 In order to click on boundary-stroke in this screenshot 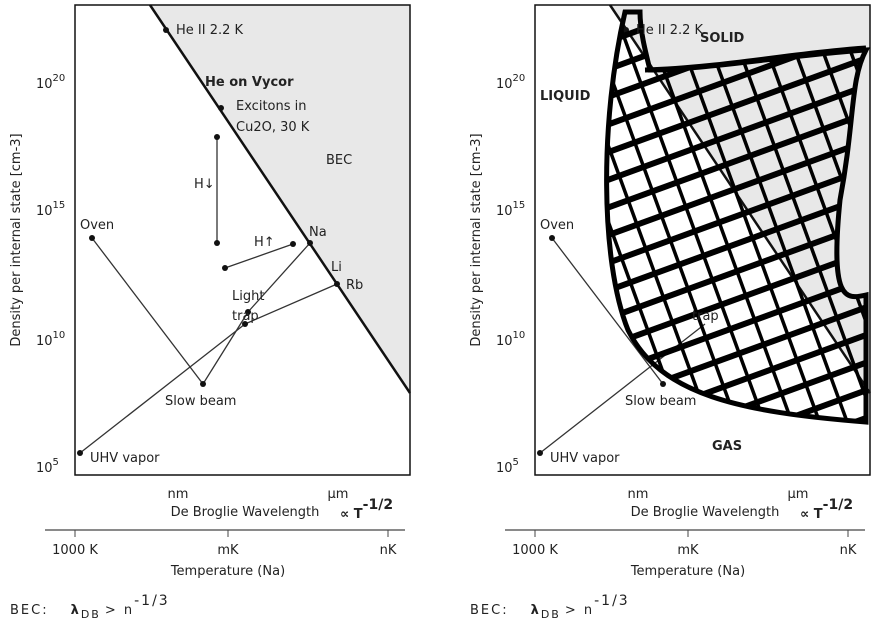, I will do `click(755, 59)`.